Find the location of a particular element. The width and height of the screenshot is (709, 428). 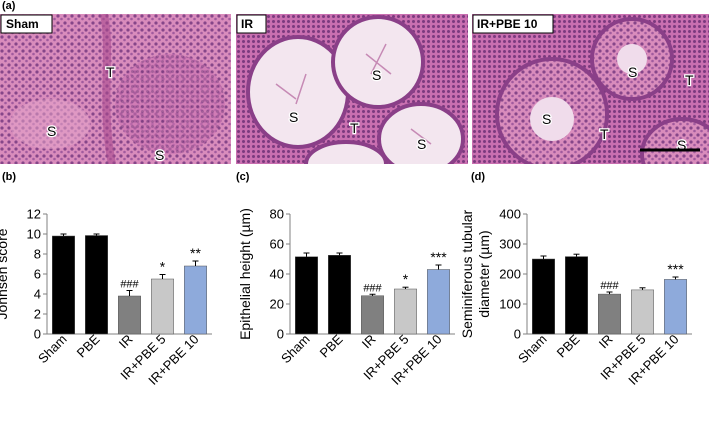

y-tick-label: 2 is located at coordinates (37, 314).